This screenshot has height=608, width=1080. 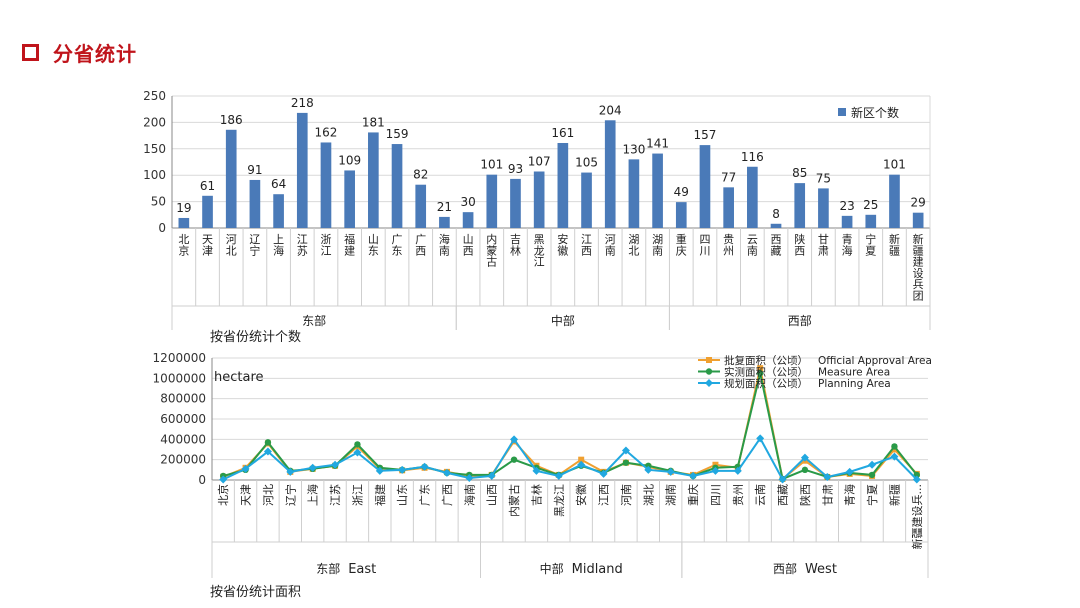 I want to click on page-title: 分省统计, so click(x=95, y=54).